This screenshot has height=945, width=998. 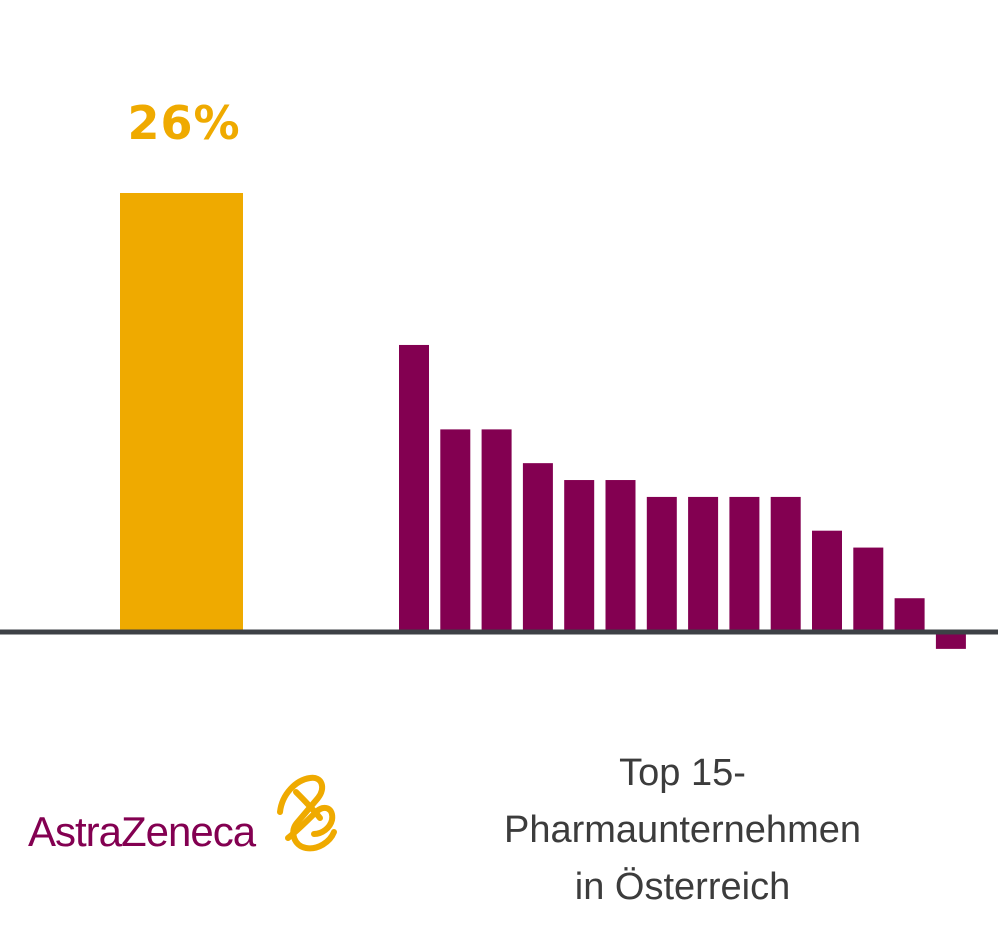 I want to click on caption-line-2: Pharmaunternehmen, so click(x=682, y=830).